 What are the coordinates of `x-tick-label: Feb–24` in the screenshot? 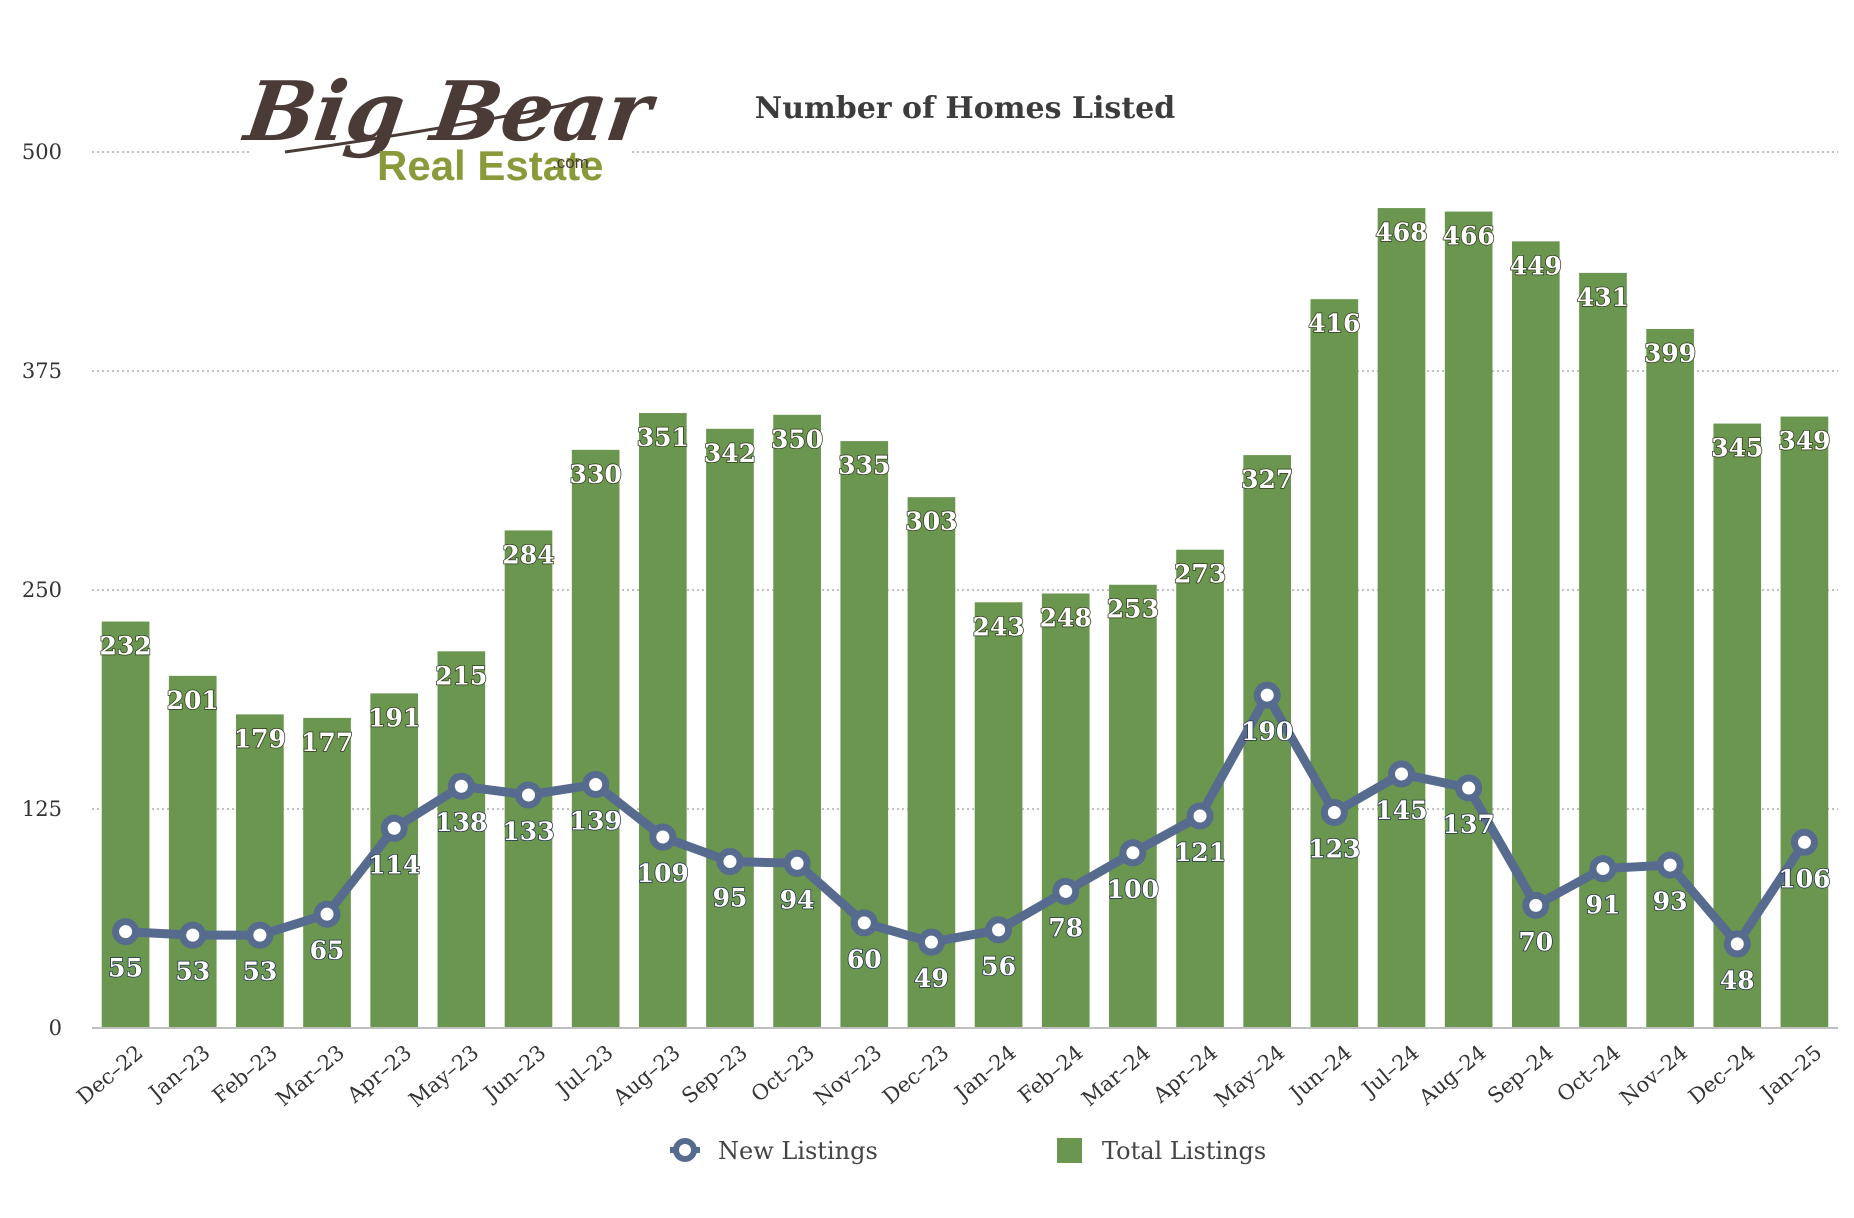 It's located at (1051, 1074).